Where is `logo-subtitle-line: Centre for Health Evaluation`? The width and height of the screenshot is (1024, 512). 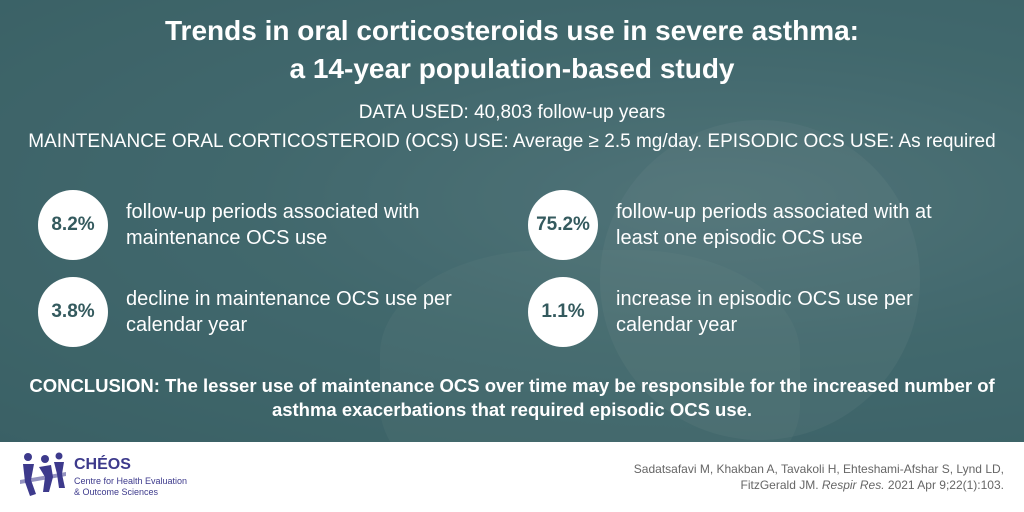 logo-subtitle-line: Centre for Health Evaluation is located at coordinates (131, 481).